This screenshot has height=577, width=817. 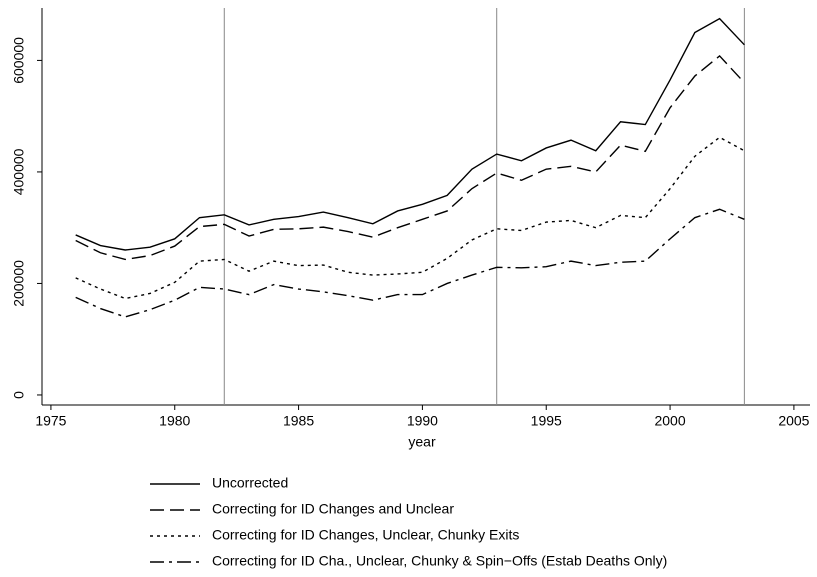 What do you see at coordinates (793, 421) in the screenshot?
I see `x-tick-label: 2005` at bounding box center [793, 421].